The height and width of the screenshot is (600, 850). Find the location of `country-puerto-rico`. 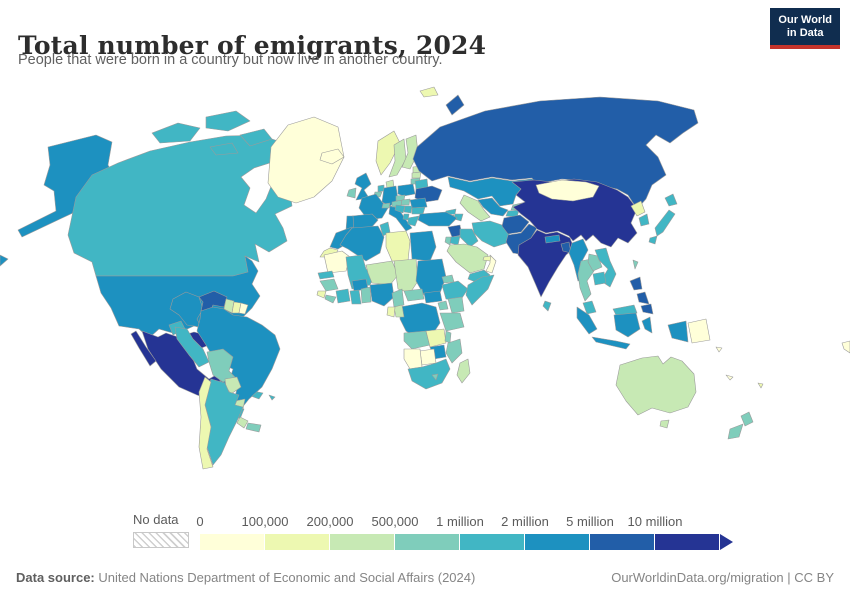

country-puerto-rico is located at coordinates (272, 397).